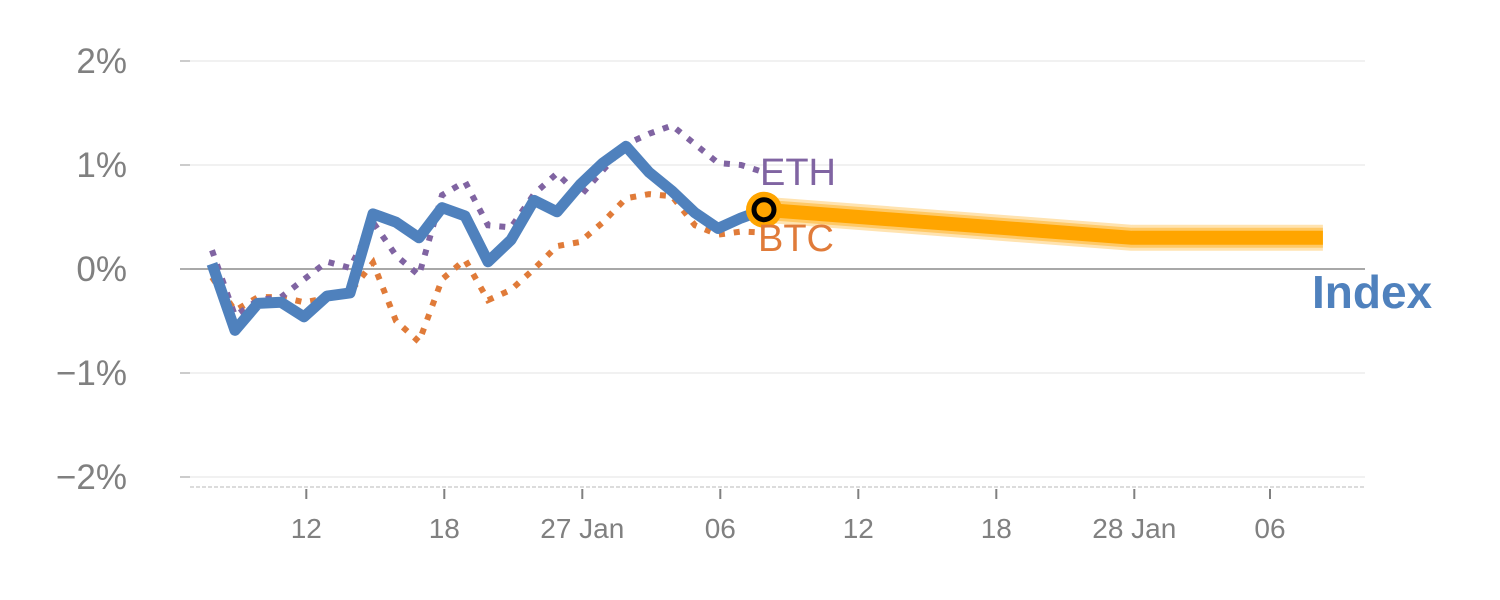 This screenshot has width=1500, height=600. What do you see at coordinates (1134, 528) in the screenshot?
I see `x-tick-label: 28 Jan` at bounding box center [1134, 528].